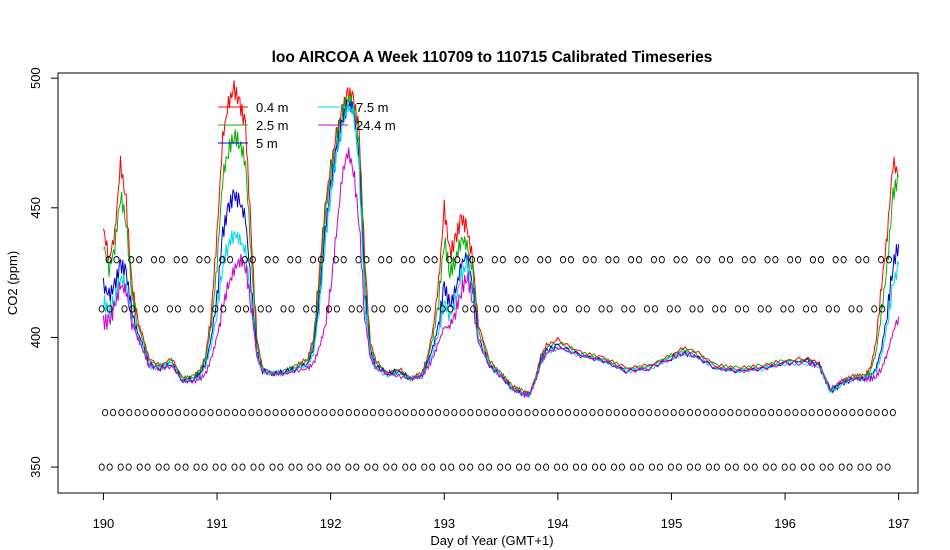 Image resolution: width=950 pixels, height=550 pixels. What do you see at coordinates (491, 540) in the screenshot?
I see `x-axis-label: Day of Year (GMT+1)` at bounding box center [491, 540].